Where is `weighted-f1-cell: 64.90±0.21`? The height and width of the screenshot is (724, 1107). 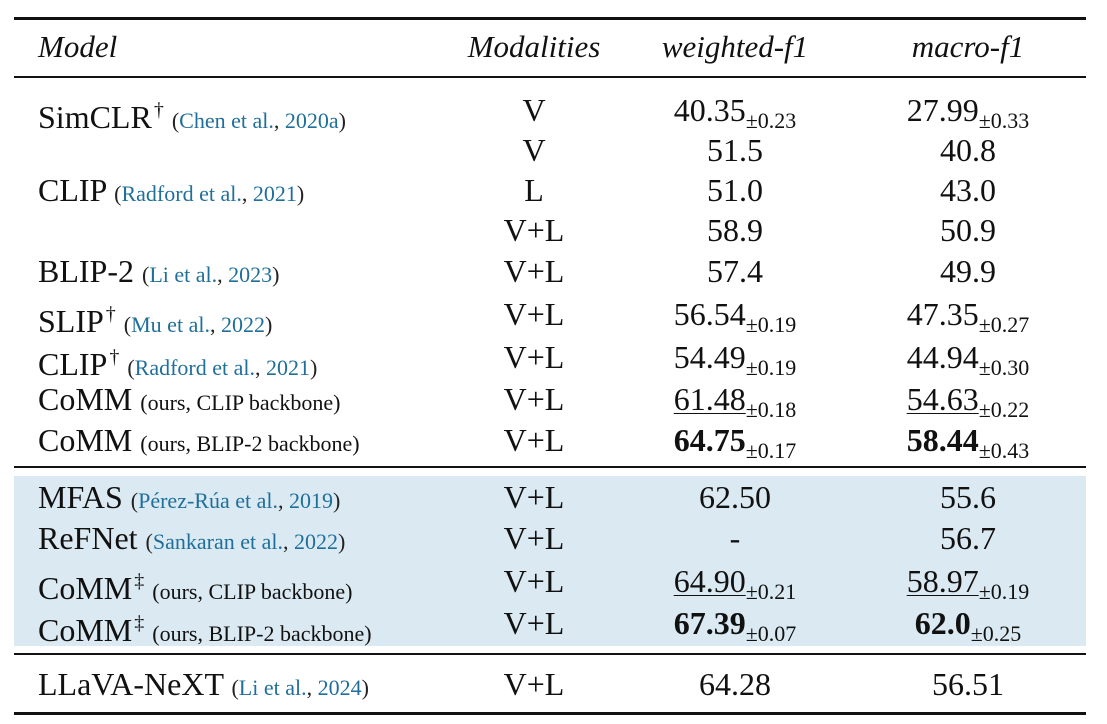
weighted-f1-cell: 64.90±0.21 is located at coordinates (735, 583).